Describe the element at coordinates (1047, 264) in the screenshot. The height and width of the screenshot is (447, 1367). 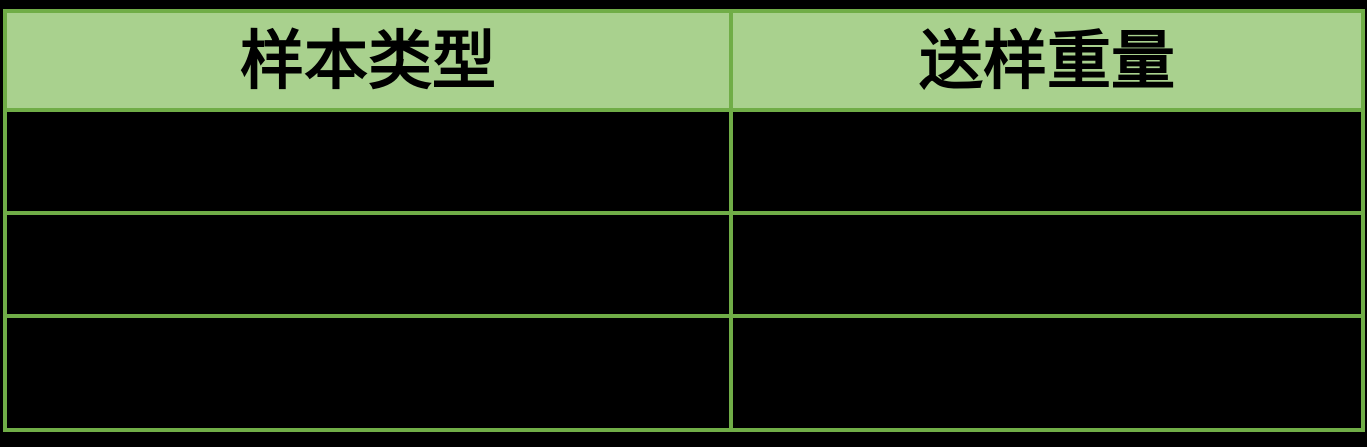
I see `table-cell-row2-sample-weight` at that location.